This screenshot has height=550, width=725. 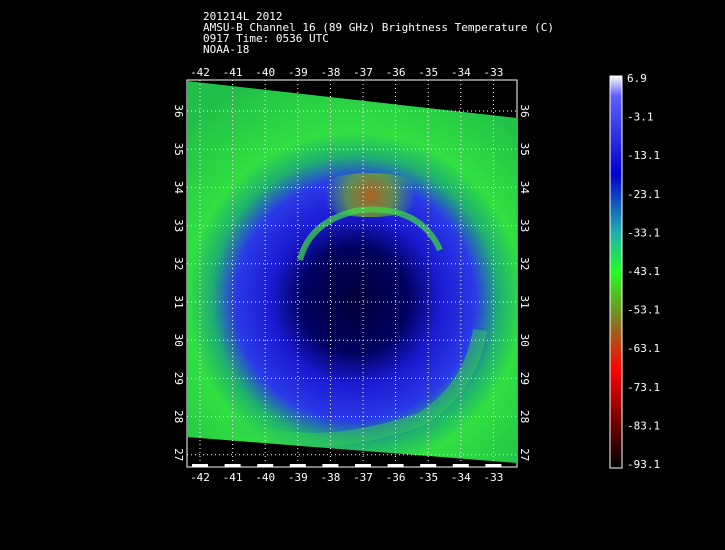 I want to click on colorbar-label: -53.1, so click(x=643, y=310).